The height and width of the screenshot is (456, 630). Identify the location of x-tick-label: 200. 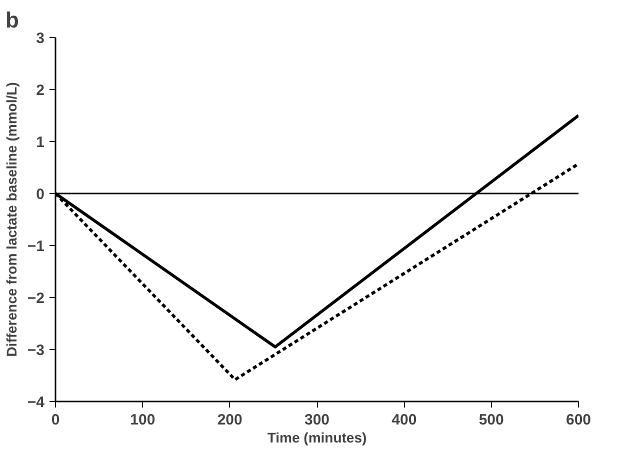
(229, 420).